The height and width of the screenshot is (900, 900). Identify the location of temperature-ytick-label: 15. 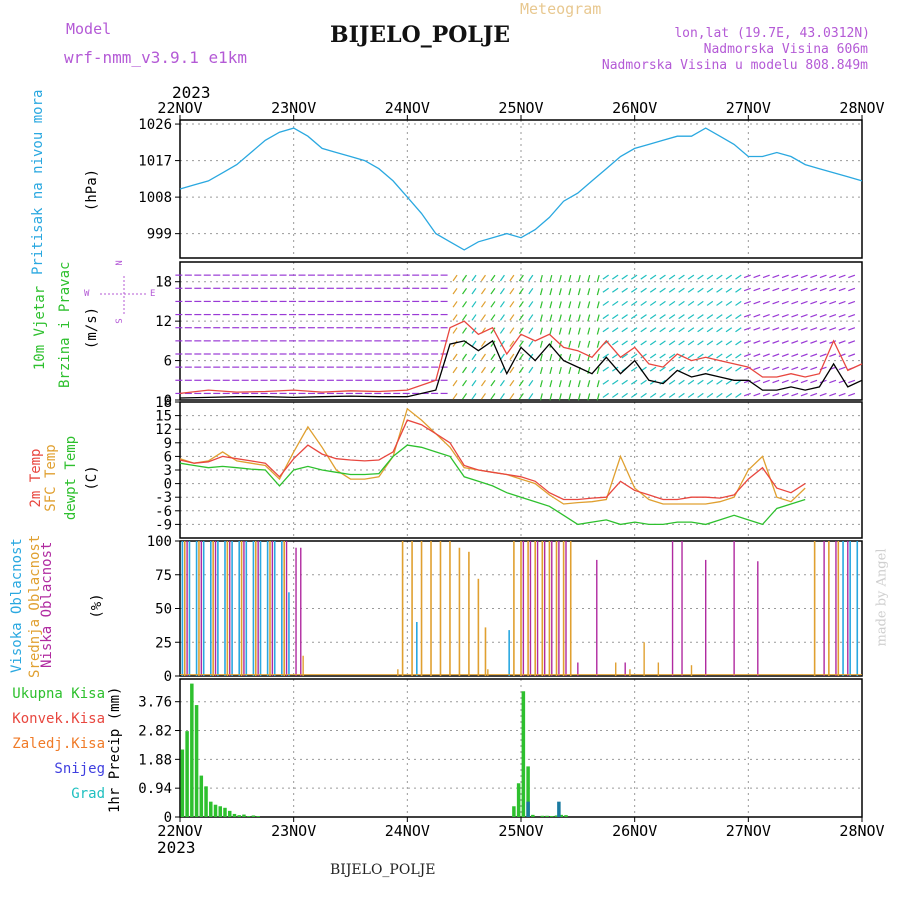
(163, 417).